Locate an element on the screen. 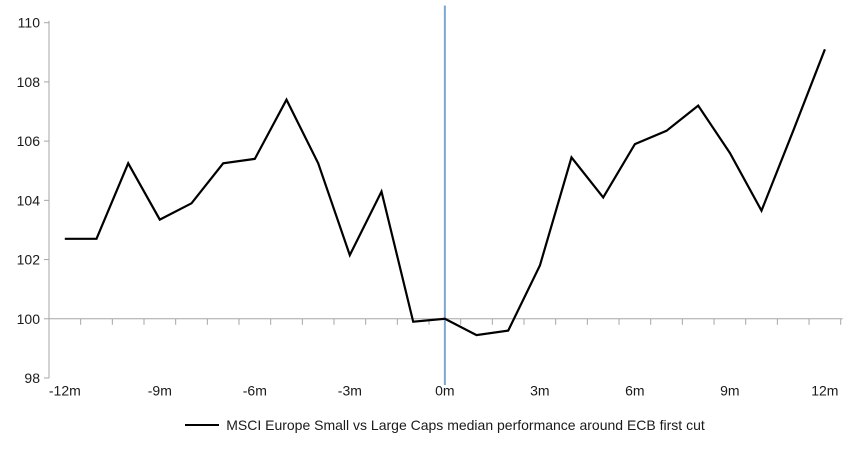  x-tick-label: -3m is located at coordinates (350, 391).